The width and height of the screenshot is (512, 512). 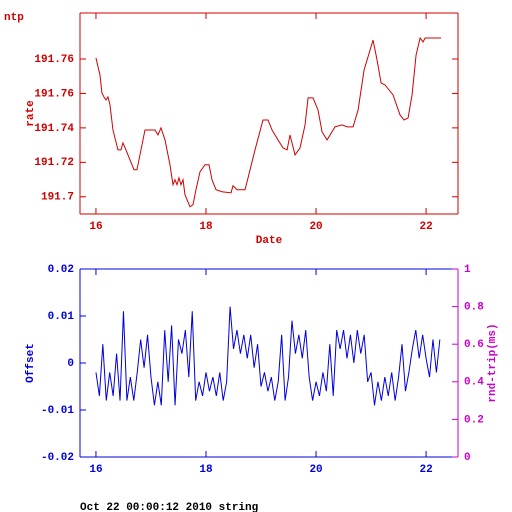 What do you see at coordinates (474, 420) in the screenshot?
I see `y2-tick-label: 0.2` at bounding box center [474, 420].